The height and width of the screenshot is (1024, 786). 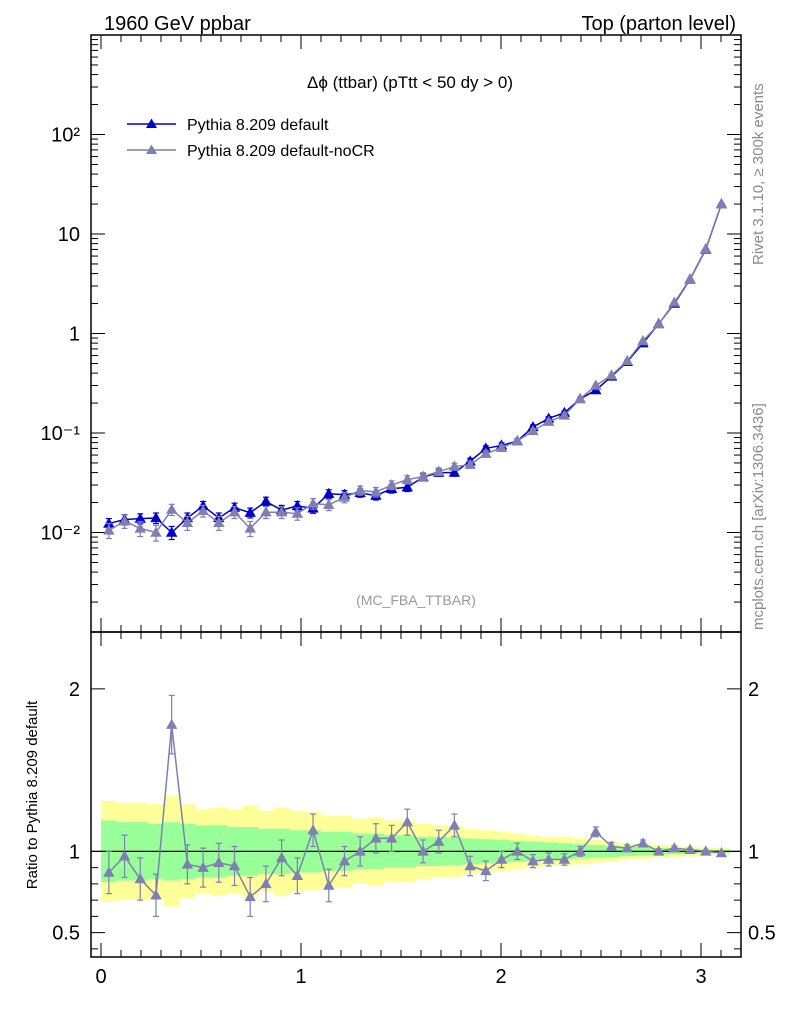 What do you see at coordinates (74, 852) in the screenshot?
I see `ratio-y-tick-label-left: 1` at bounding box center [74, 852].